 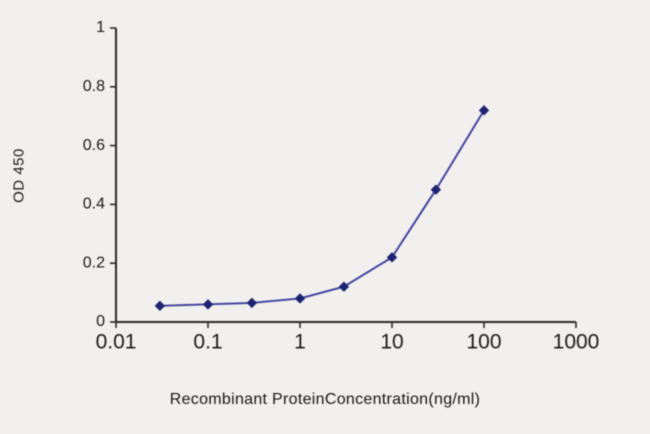 I want to click on x-tick-label: 1, so click(x=300, y=341).